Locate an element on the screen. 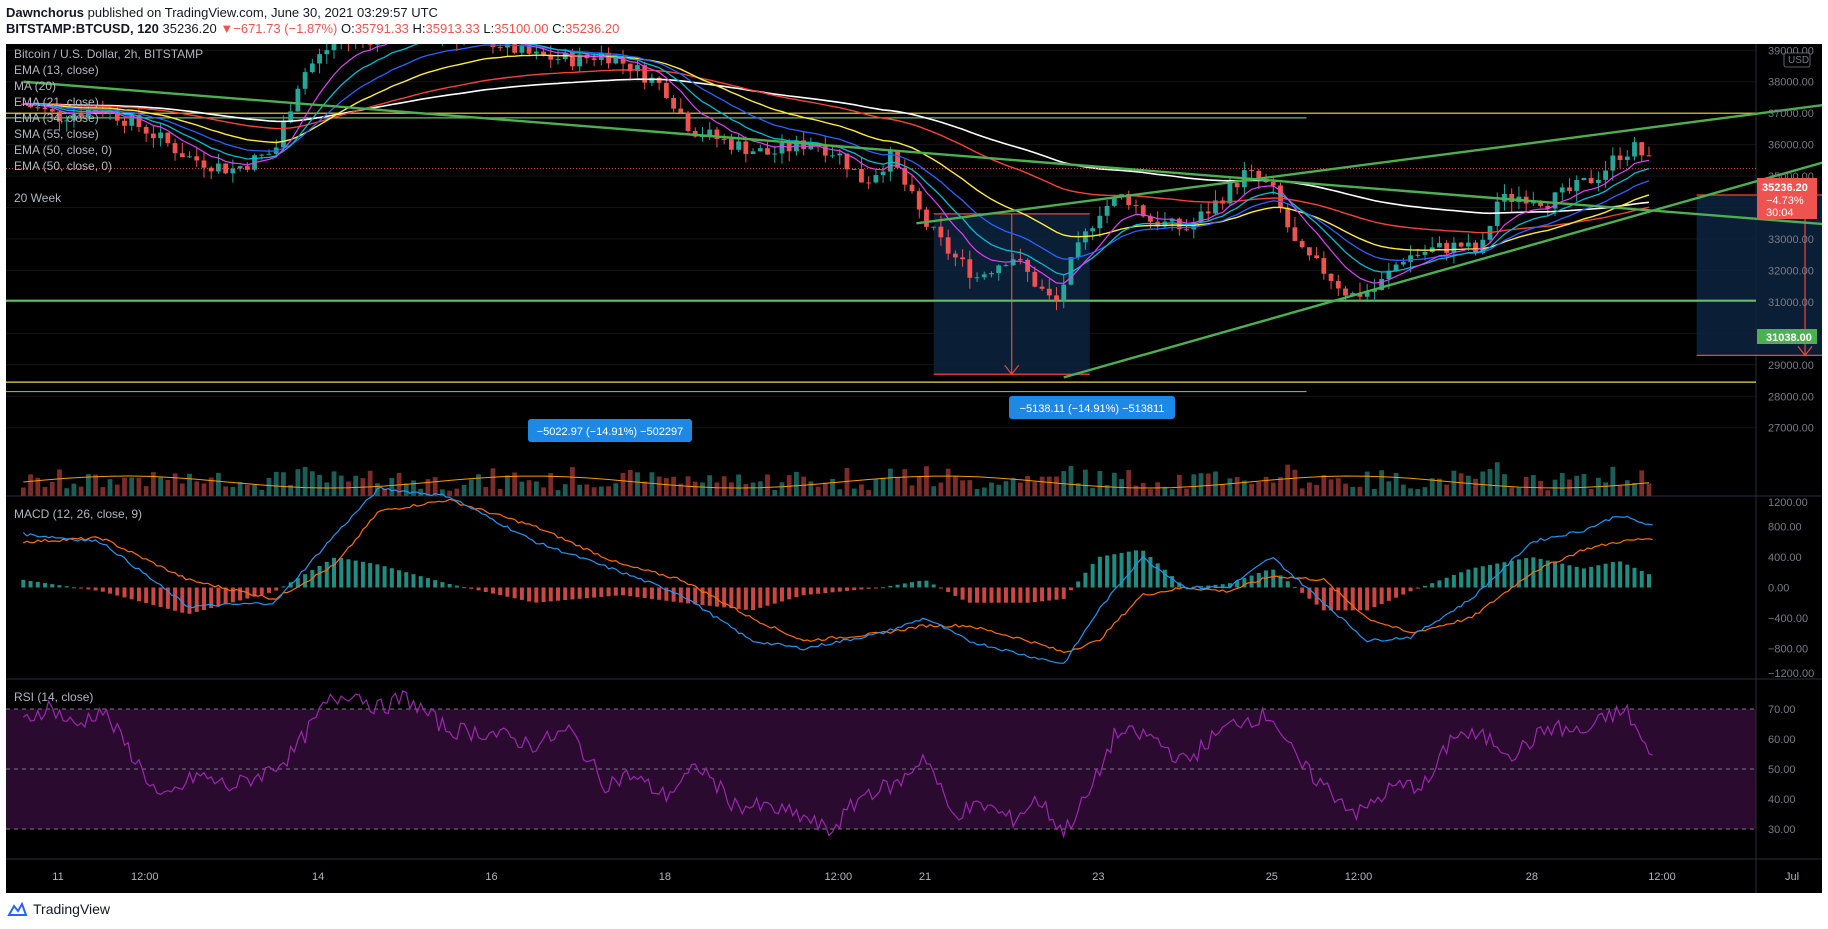 This screenshot has width=1828, height=929. rsi-label: RSI (14, close) is located at coordinates (53, 697).